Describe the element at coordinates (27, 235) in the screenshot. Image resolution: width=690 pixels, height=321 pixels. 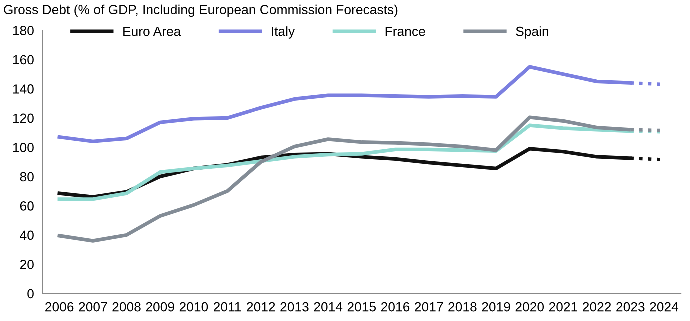
I see `y-tick-label: 40` at that location.